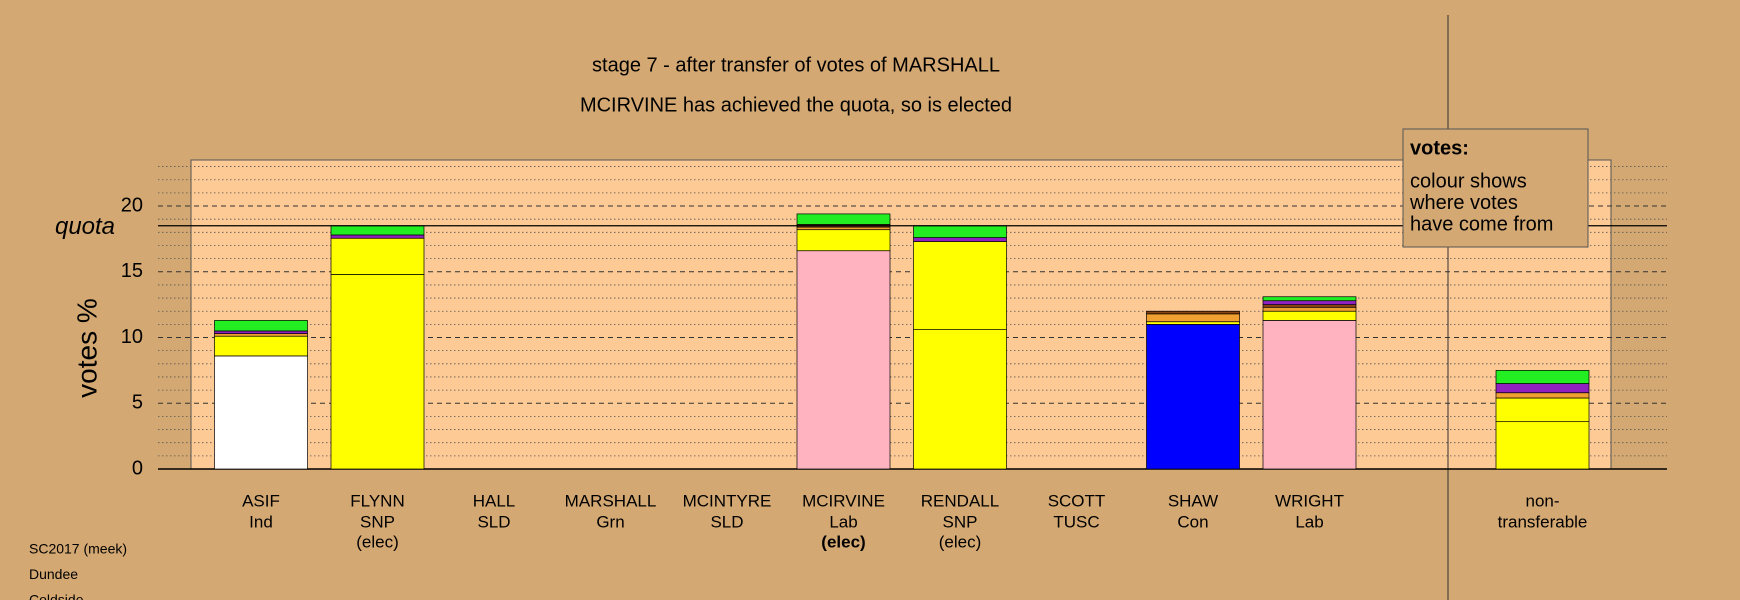  What do you see at coordinates (1468, 181) in the screenshot?
I see `annotation-line: colour shows` at bounding box center [1468, 181].